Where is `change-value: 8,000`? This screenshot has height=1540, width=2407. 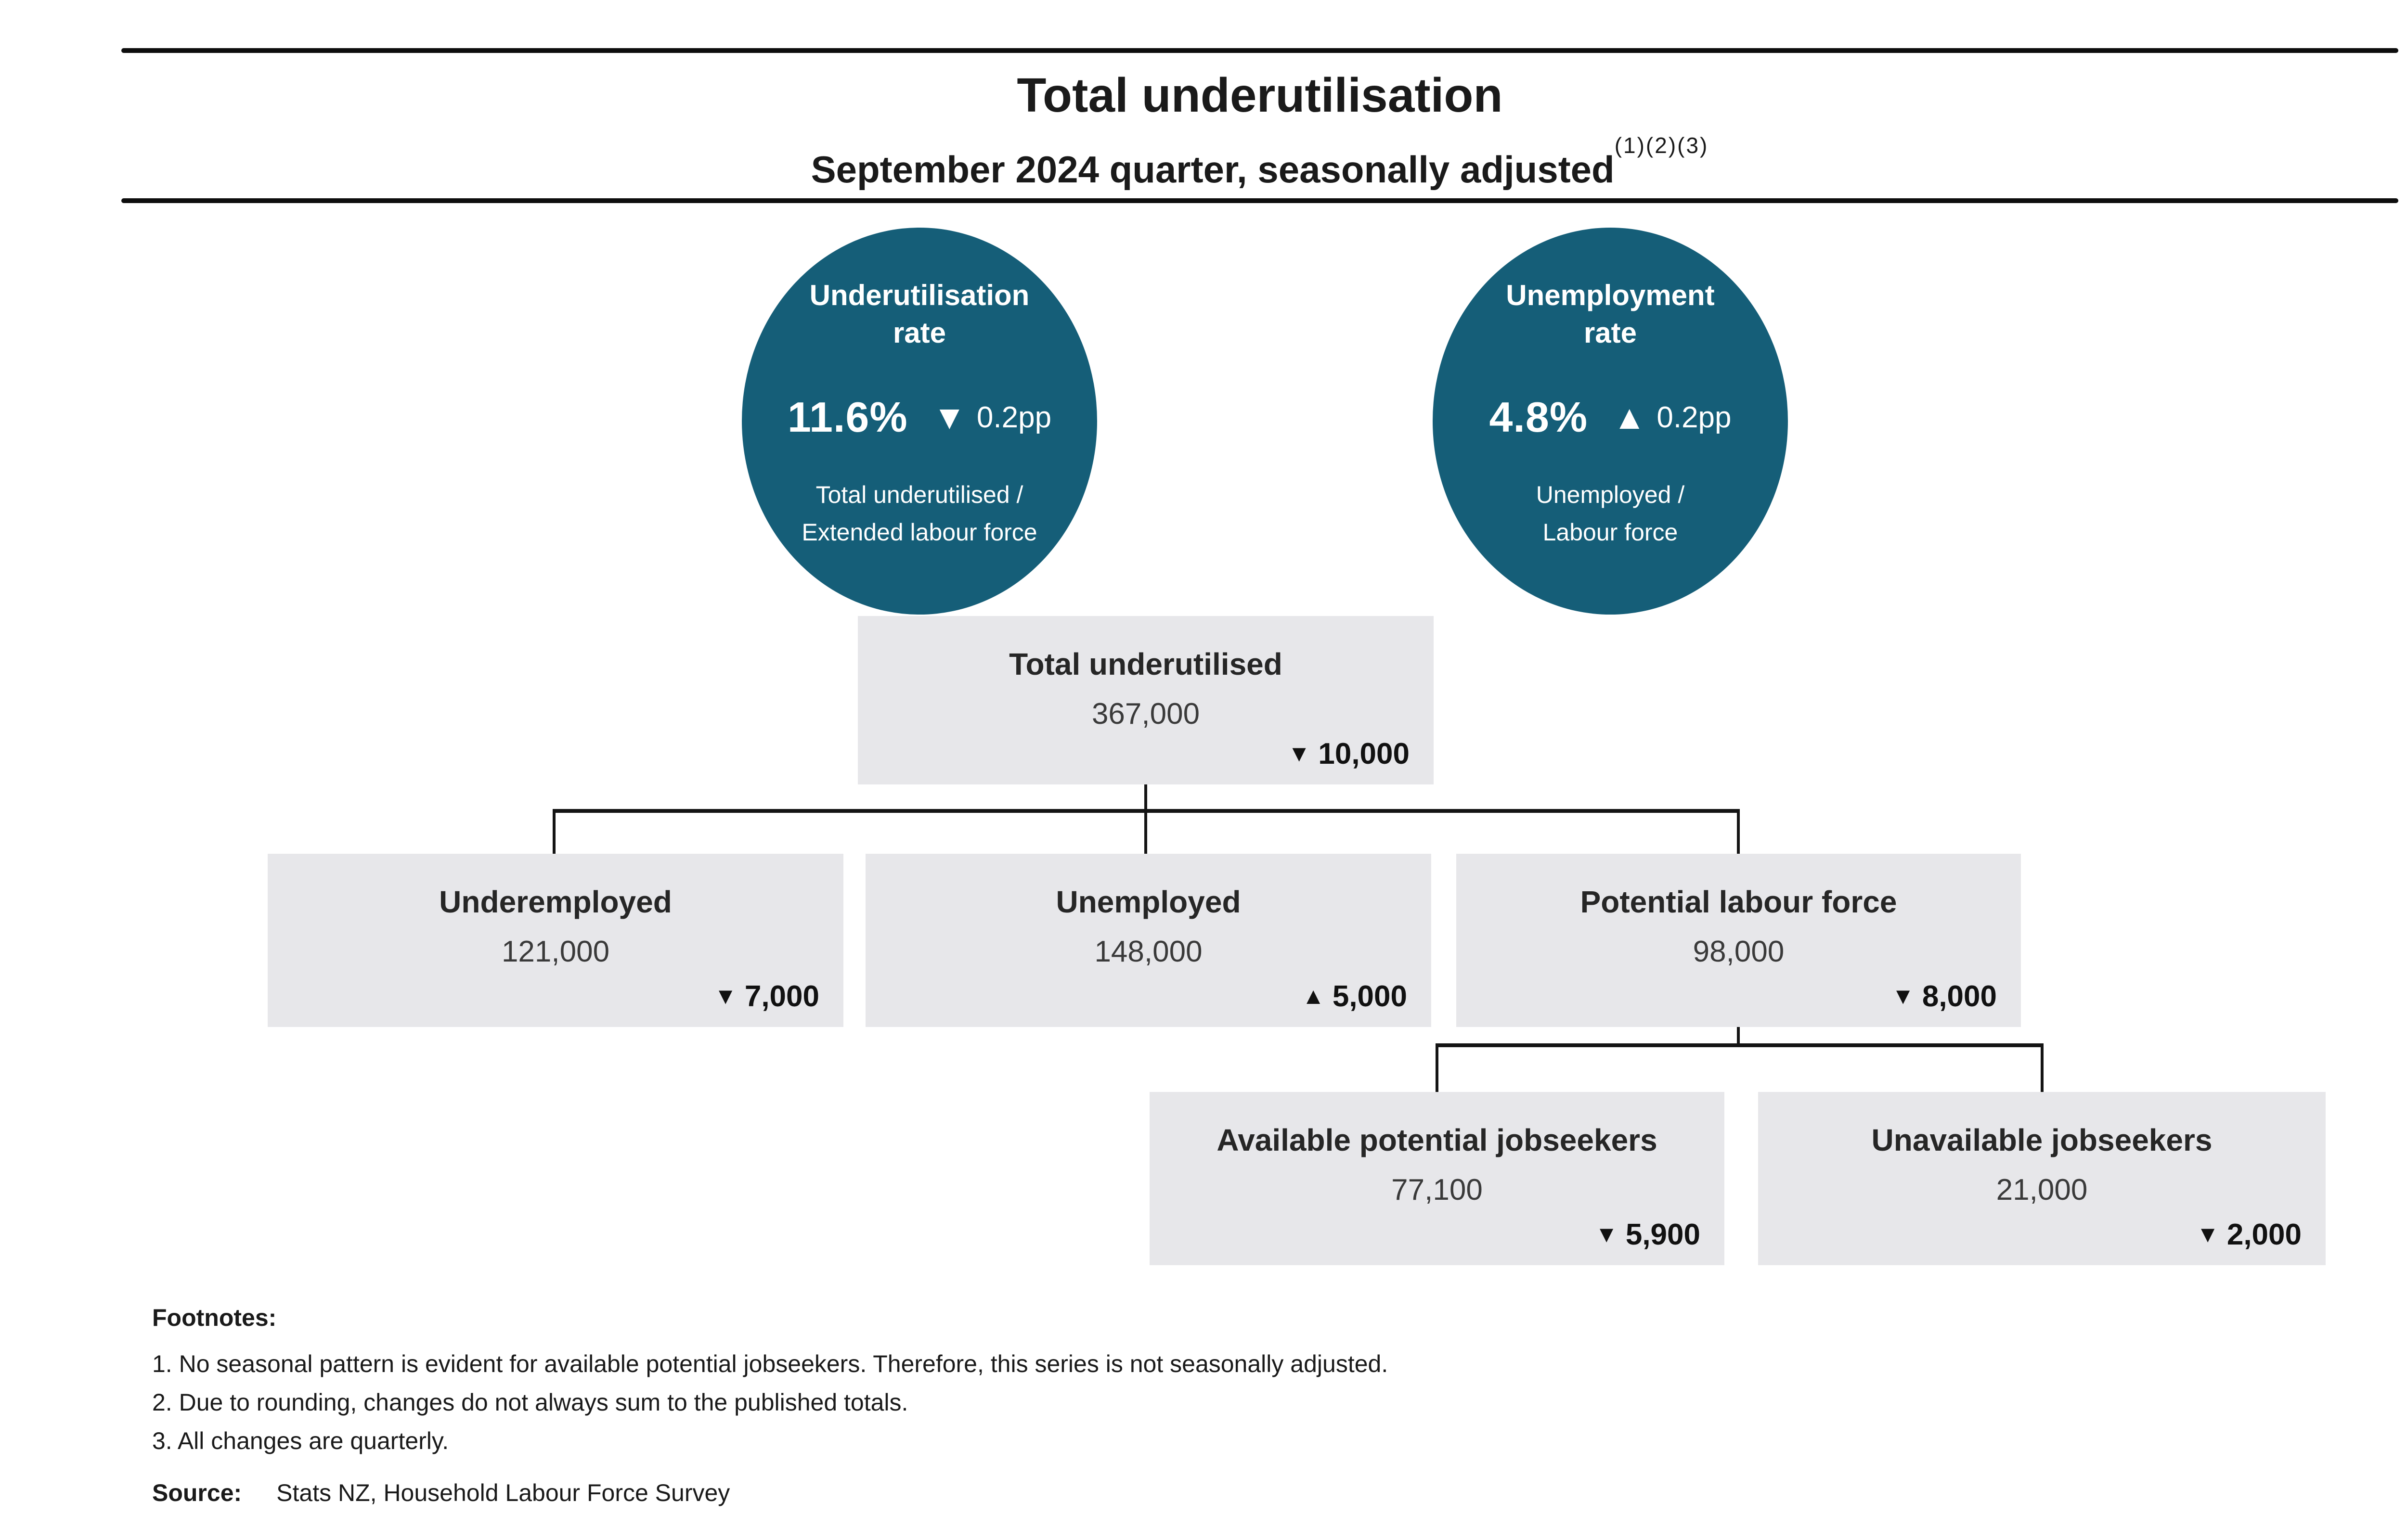 change-value: 8,000 is located at coordinates (1959, 996).